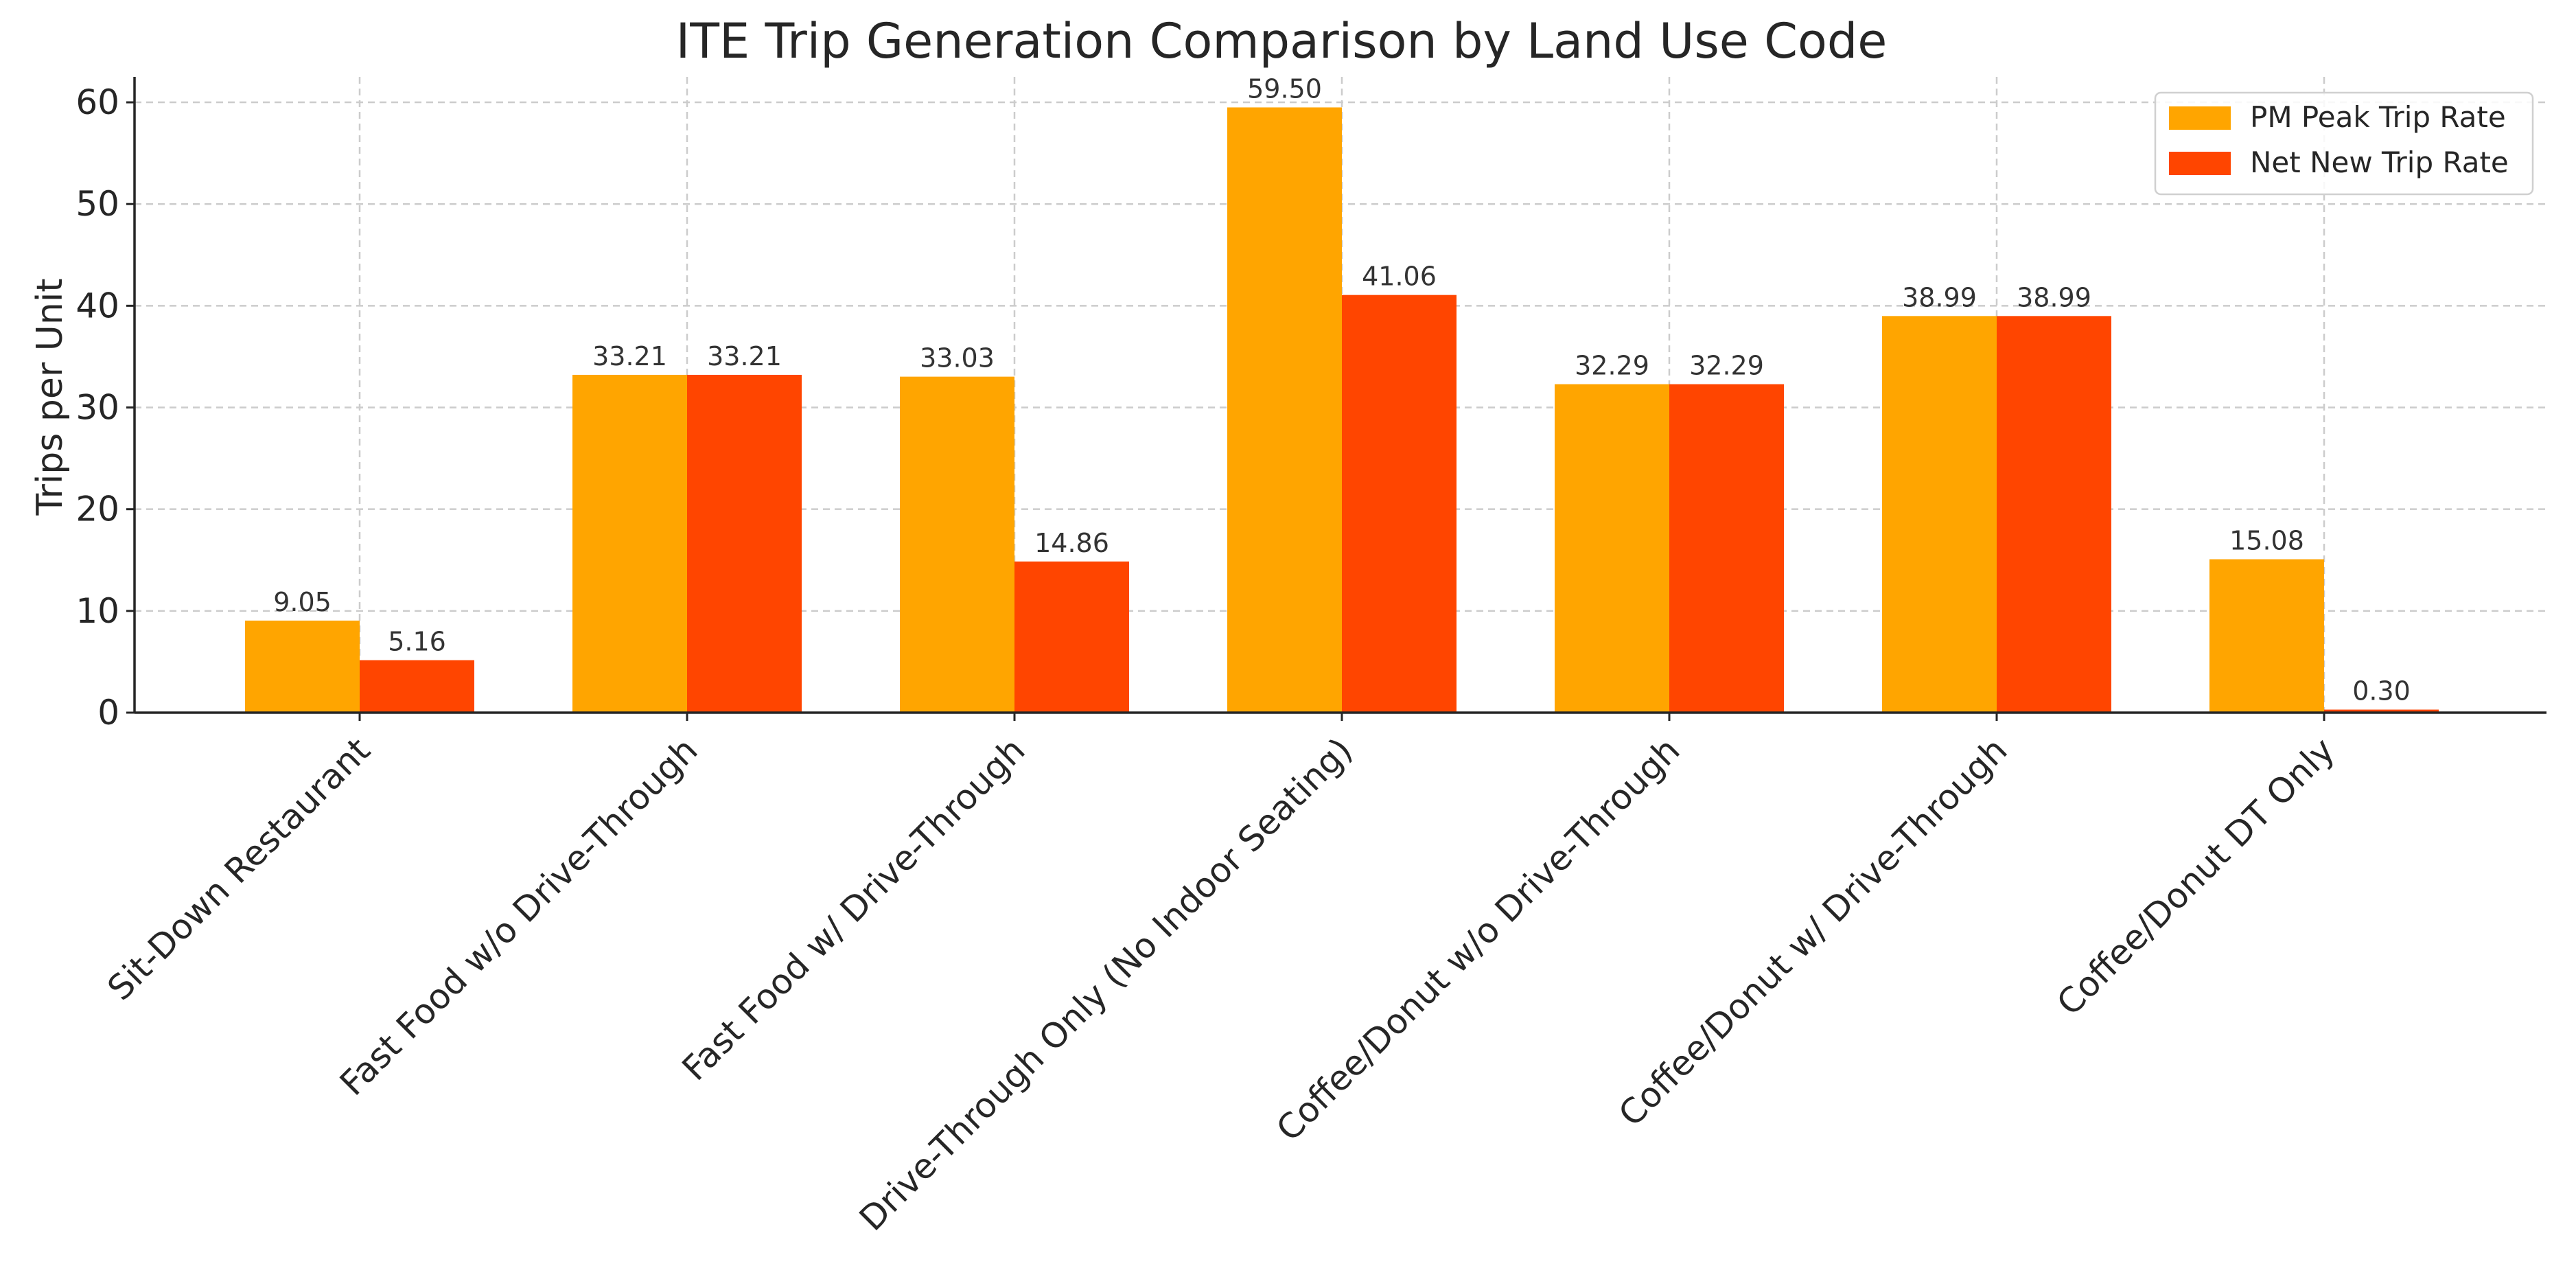  I want to click on legend: PM Peak Trip Rate Net New Trip Rate, so click(2344, 143).